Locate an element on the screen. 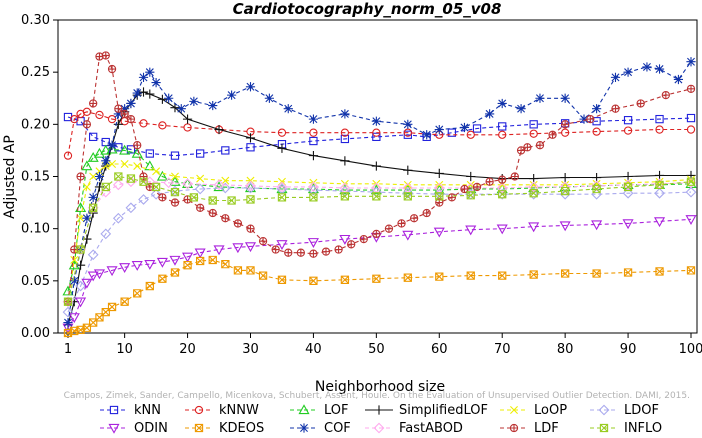  x-tick-label-40: 40 is located at coordinates (313, 349).